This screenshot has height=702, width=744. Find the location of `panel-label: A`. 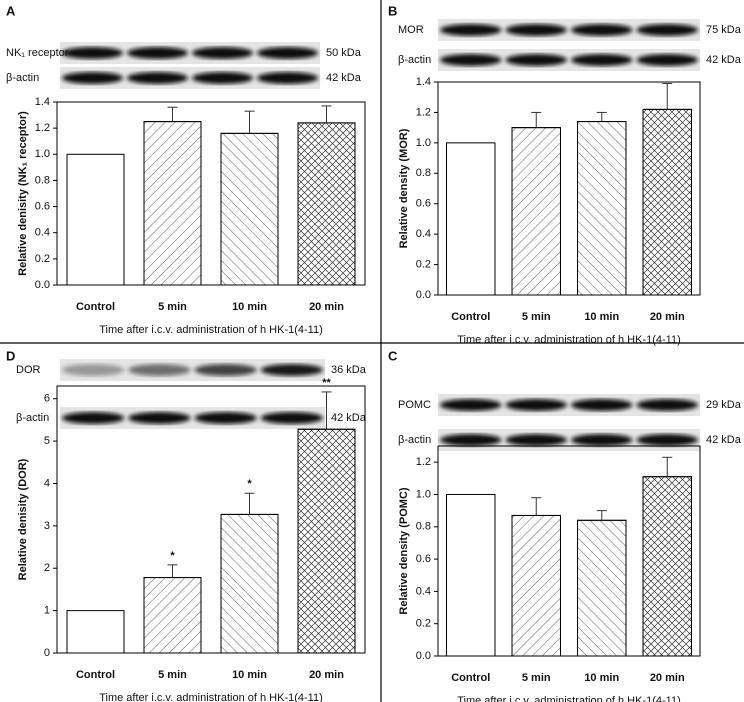

panel-label: A is located at coordinates (11, 10).